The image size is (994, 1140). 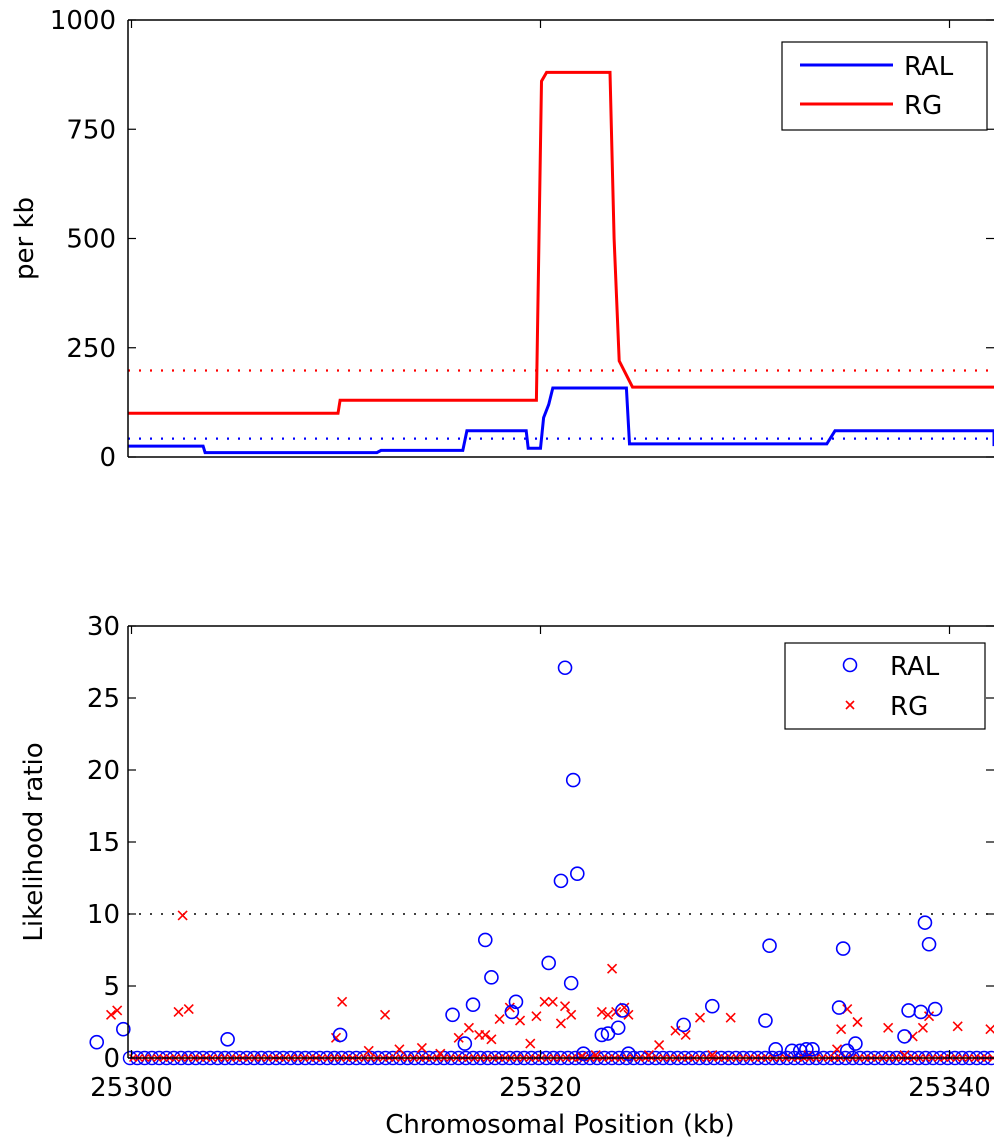 I want to click on top-y-tick-label: 0, so click(x=107, y=458).